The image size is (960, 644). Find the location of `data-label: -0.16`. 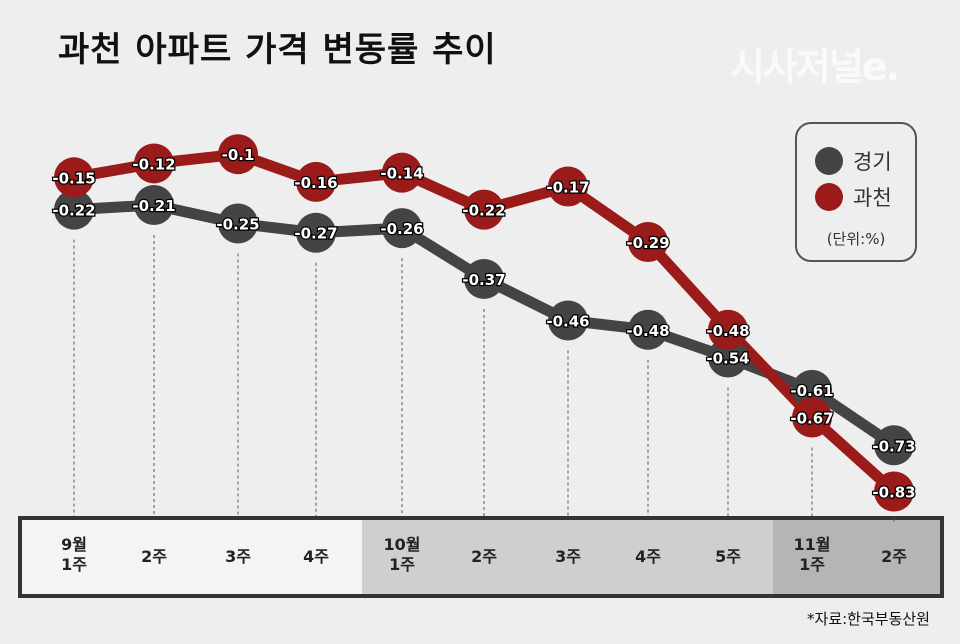

data-label: -0.16 is located at coordinates (315, 183).